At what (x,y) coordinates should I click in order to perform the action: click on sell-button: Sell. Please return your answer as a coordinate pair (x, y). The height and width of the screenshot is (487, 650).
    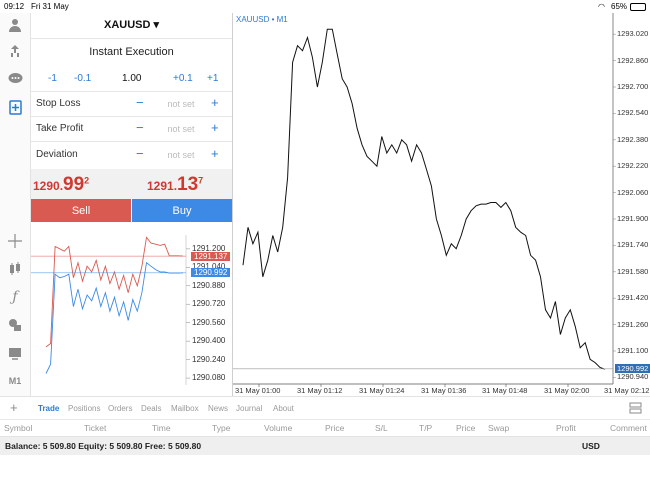
    Looking at the image, I should click on (81, 210).